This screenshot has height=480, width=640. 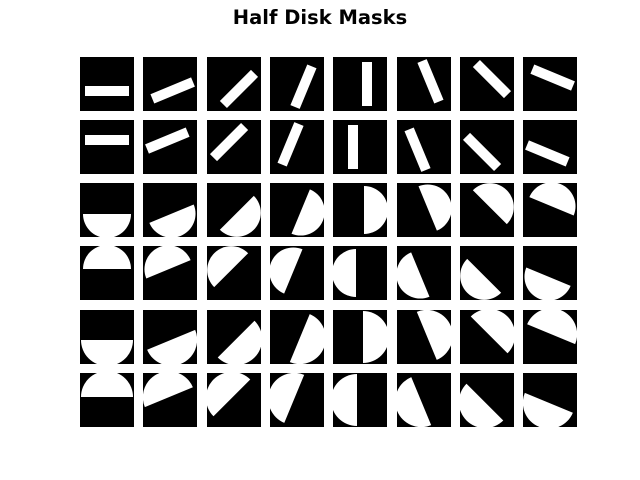 I want to click on mask-cell-r3-c2, so click(x=170, y=210).